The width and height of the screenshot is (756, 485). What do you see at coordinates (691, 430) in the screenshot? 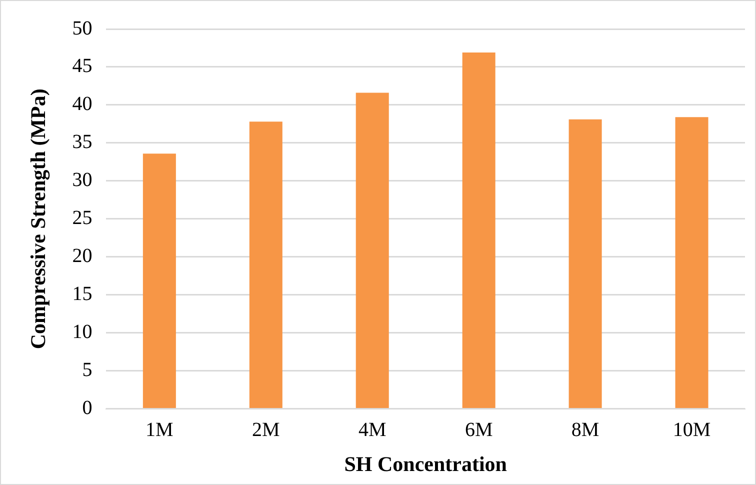
I see `x-tick-label: 10M` at bounding box center [691, 430].